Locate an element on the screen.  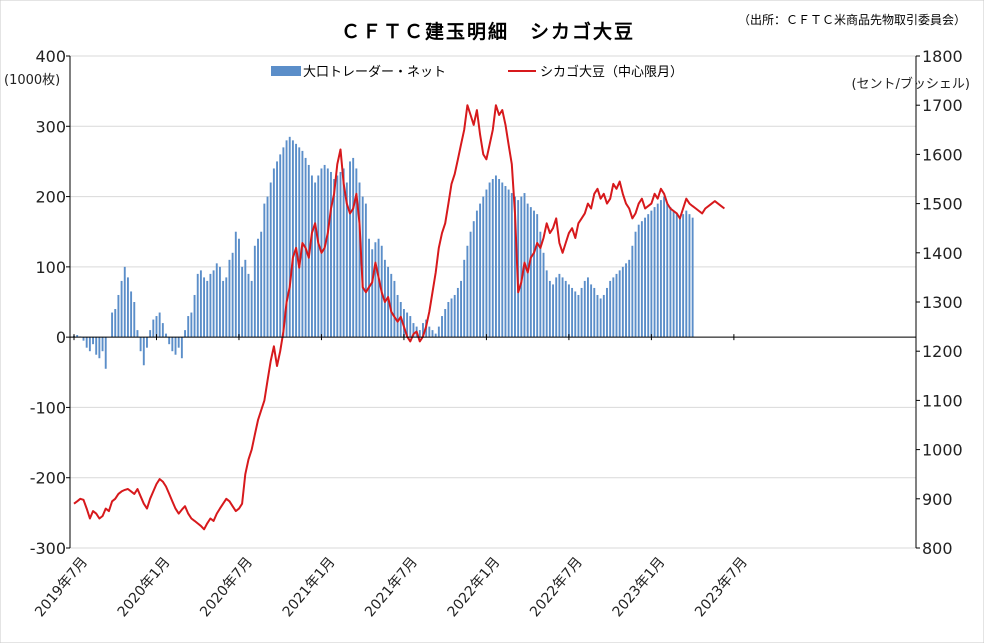
left-tick-label: 200 is located at coordinates (50, 197).